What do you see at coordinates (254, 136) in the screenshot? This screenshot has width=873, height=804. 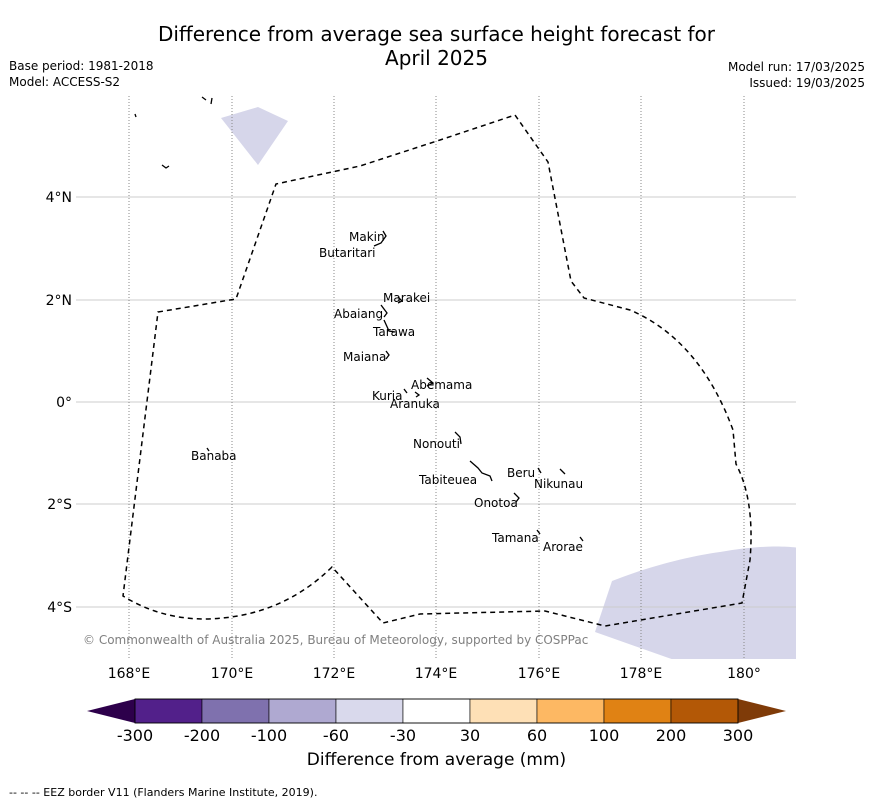 I see `anomaly-patch-north` at bounding box center [254, 136].